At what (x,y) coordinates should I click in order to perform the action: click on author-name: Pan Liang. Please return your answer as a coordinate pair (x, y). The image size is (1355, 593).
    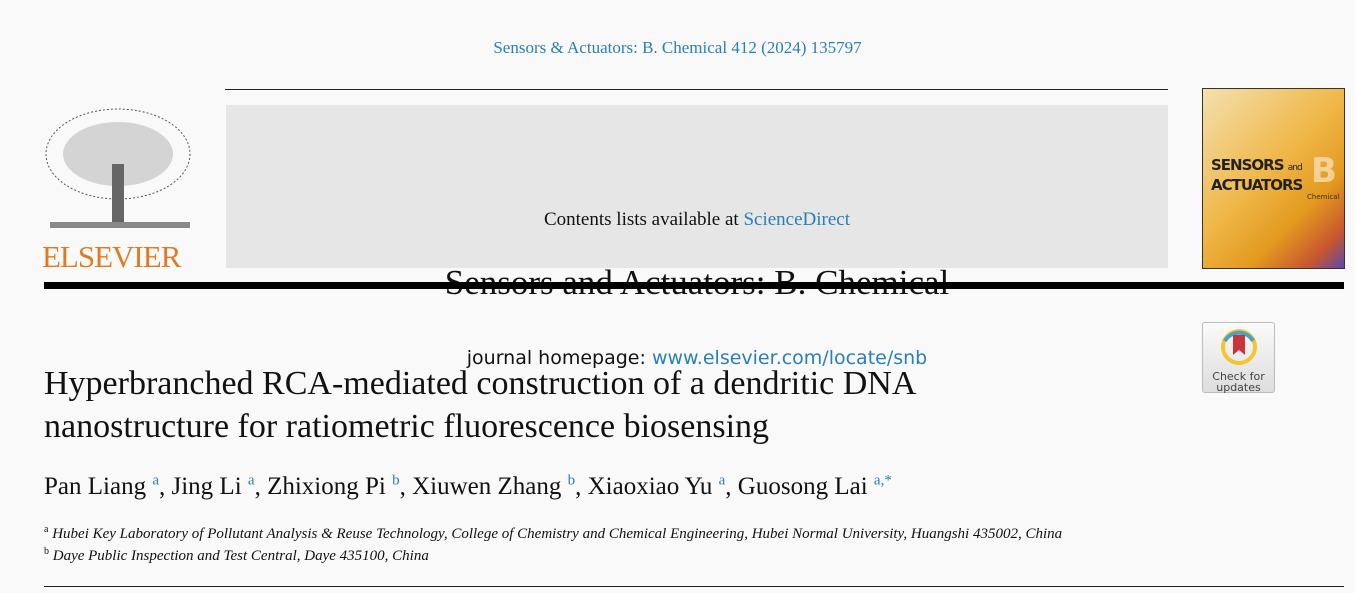
    Looking at the image, I should click on (95, 487).